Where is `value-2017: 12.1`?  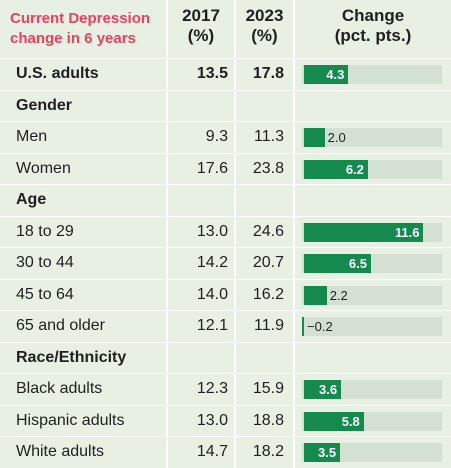 value-2017: 12.1 is located at coordinates (212, 325).